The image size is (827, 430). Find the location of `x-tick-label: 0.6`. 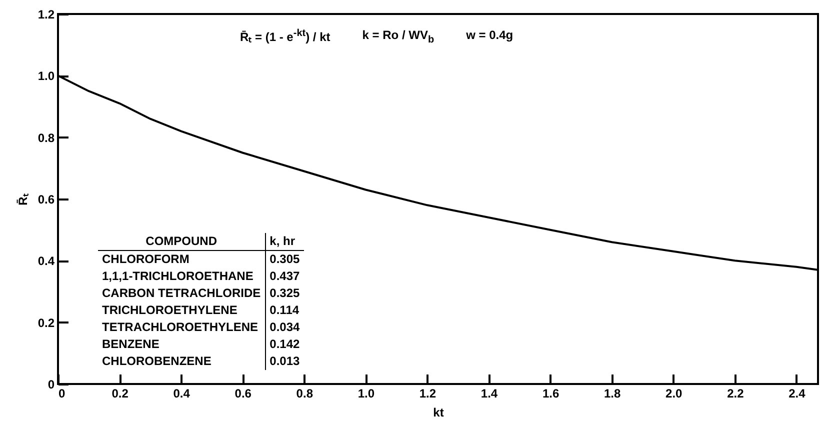

x-tick-label: 0.6 is located at coordinates (243, 393).